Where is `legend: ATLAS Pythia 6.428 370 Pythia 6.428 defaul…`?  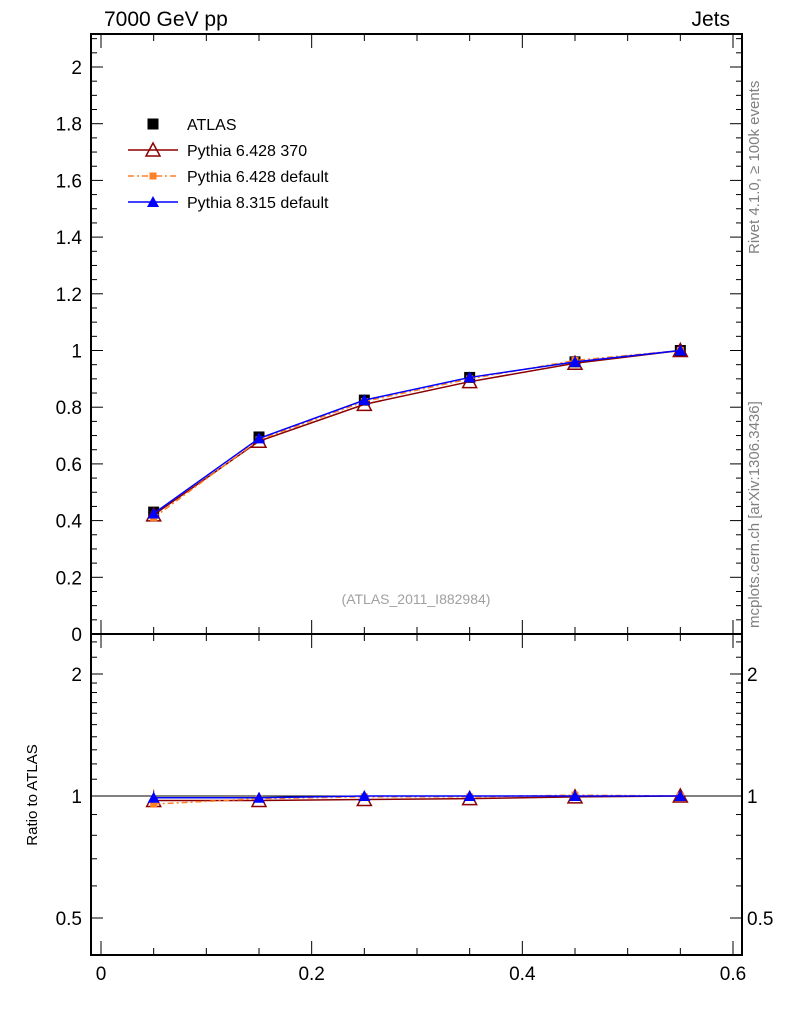
legend: ATLAS Pythia 6.428 370 Pythia 6.428 defaul… is located at coordinates (228, 164).